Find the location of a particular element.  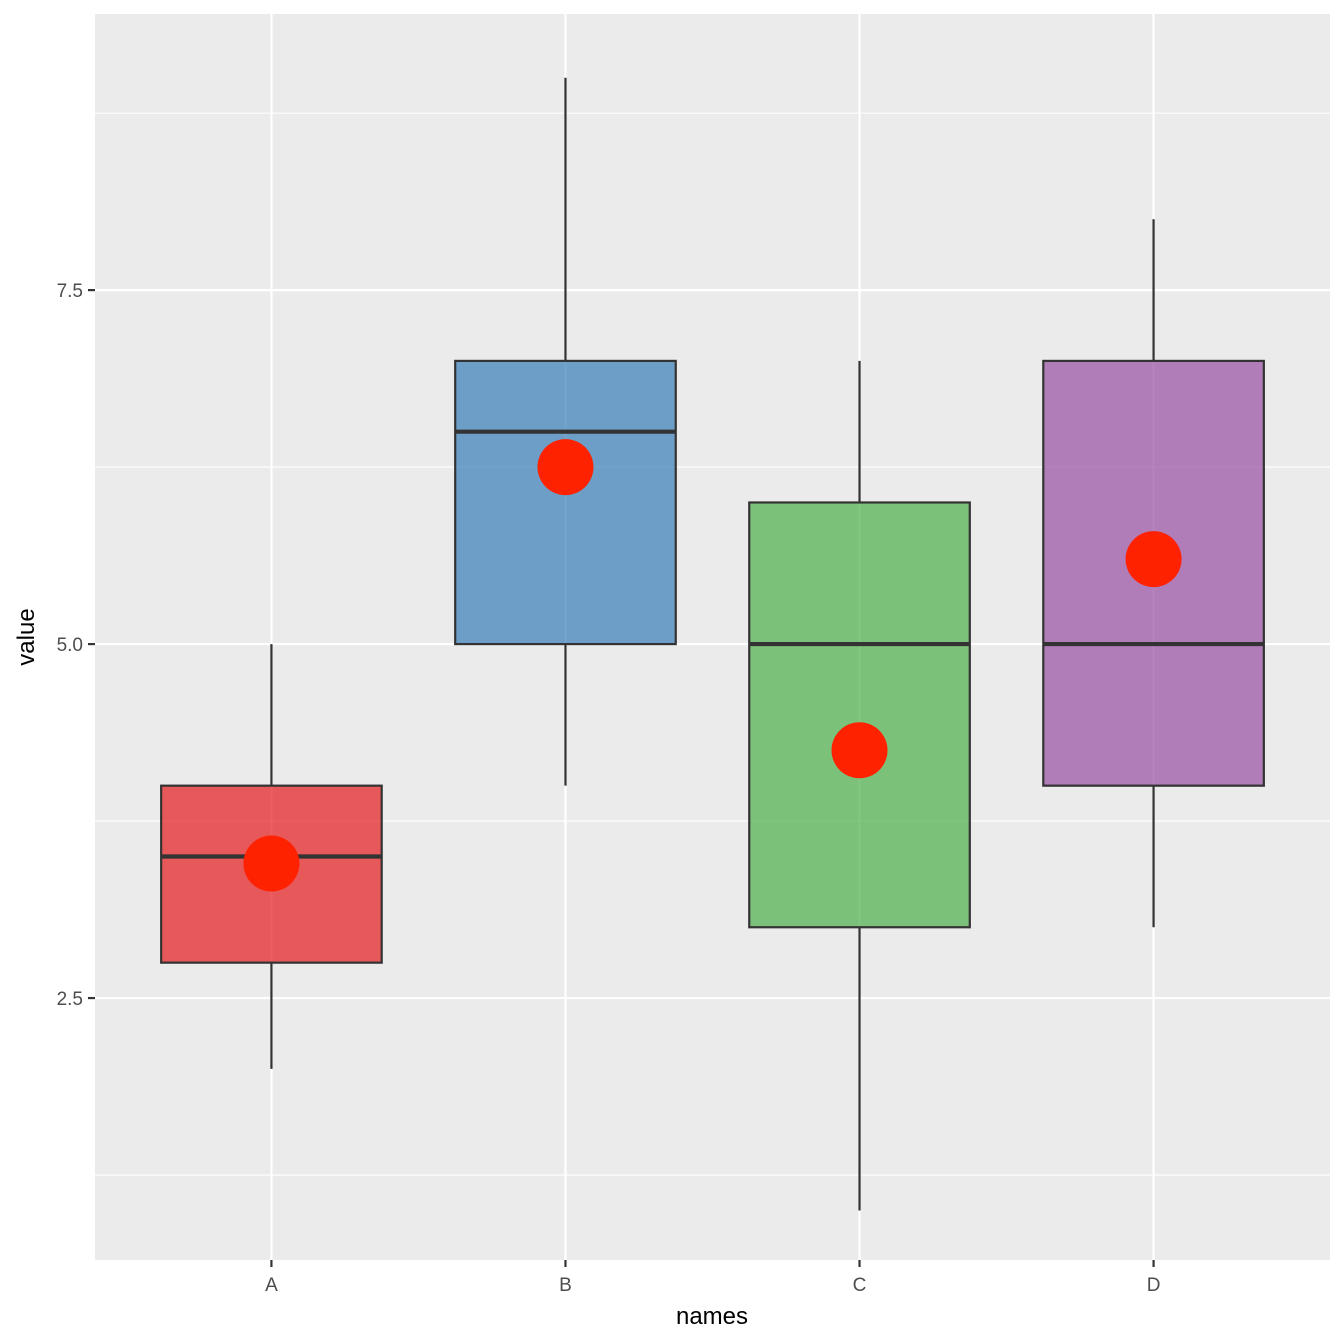

mean-point-C is located at coordinates (859, 750).